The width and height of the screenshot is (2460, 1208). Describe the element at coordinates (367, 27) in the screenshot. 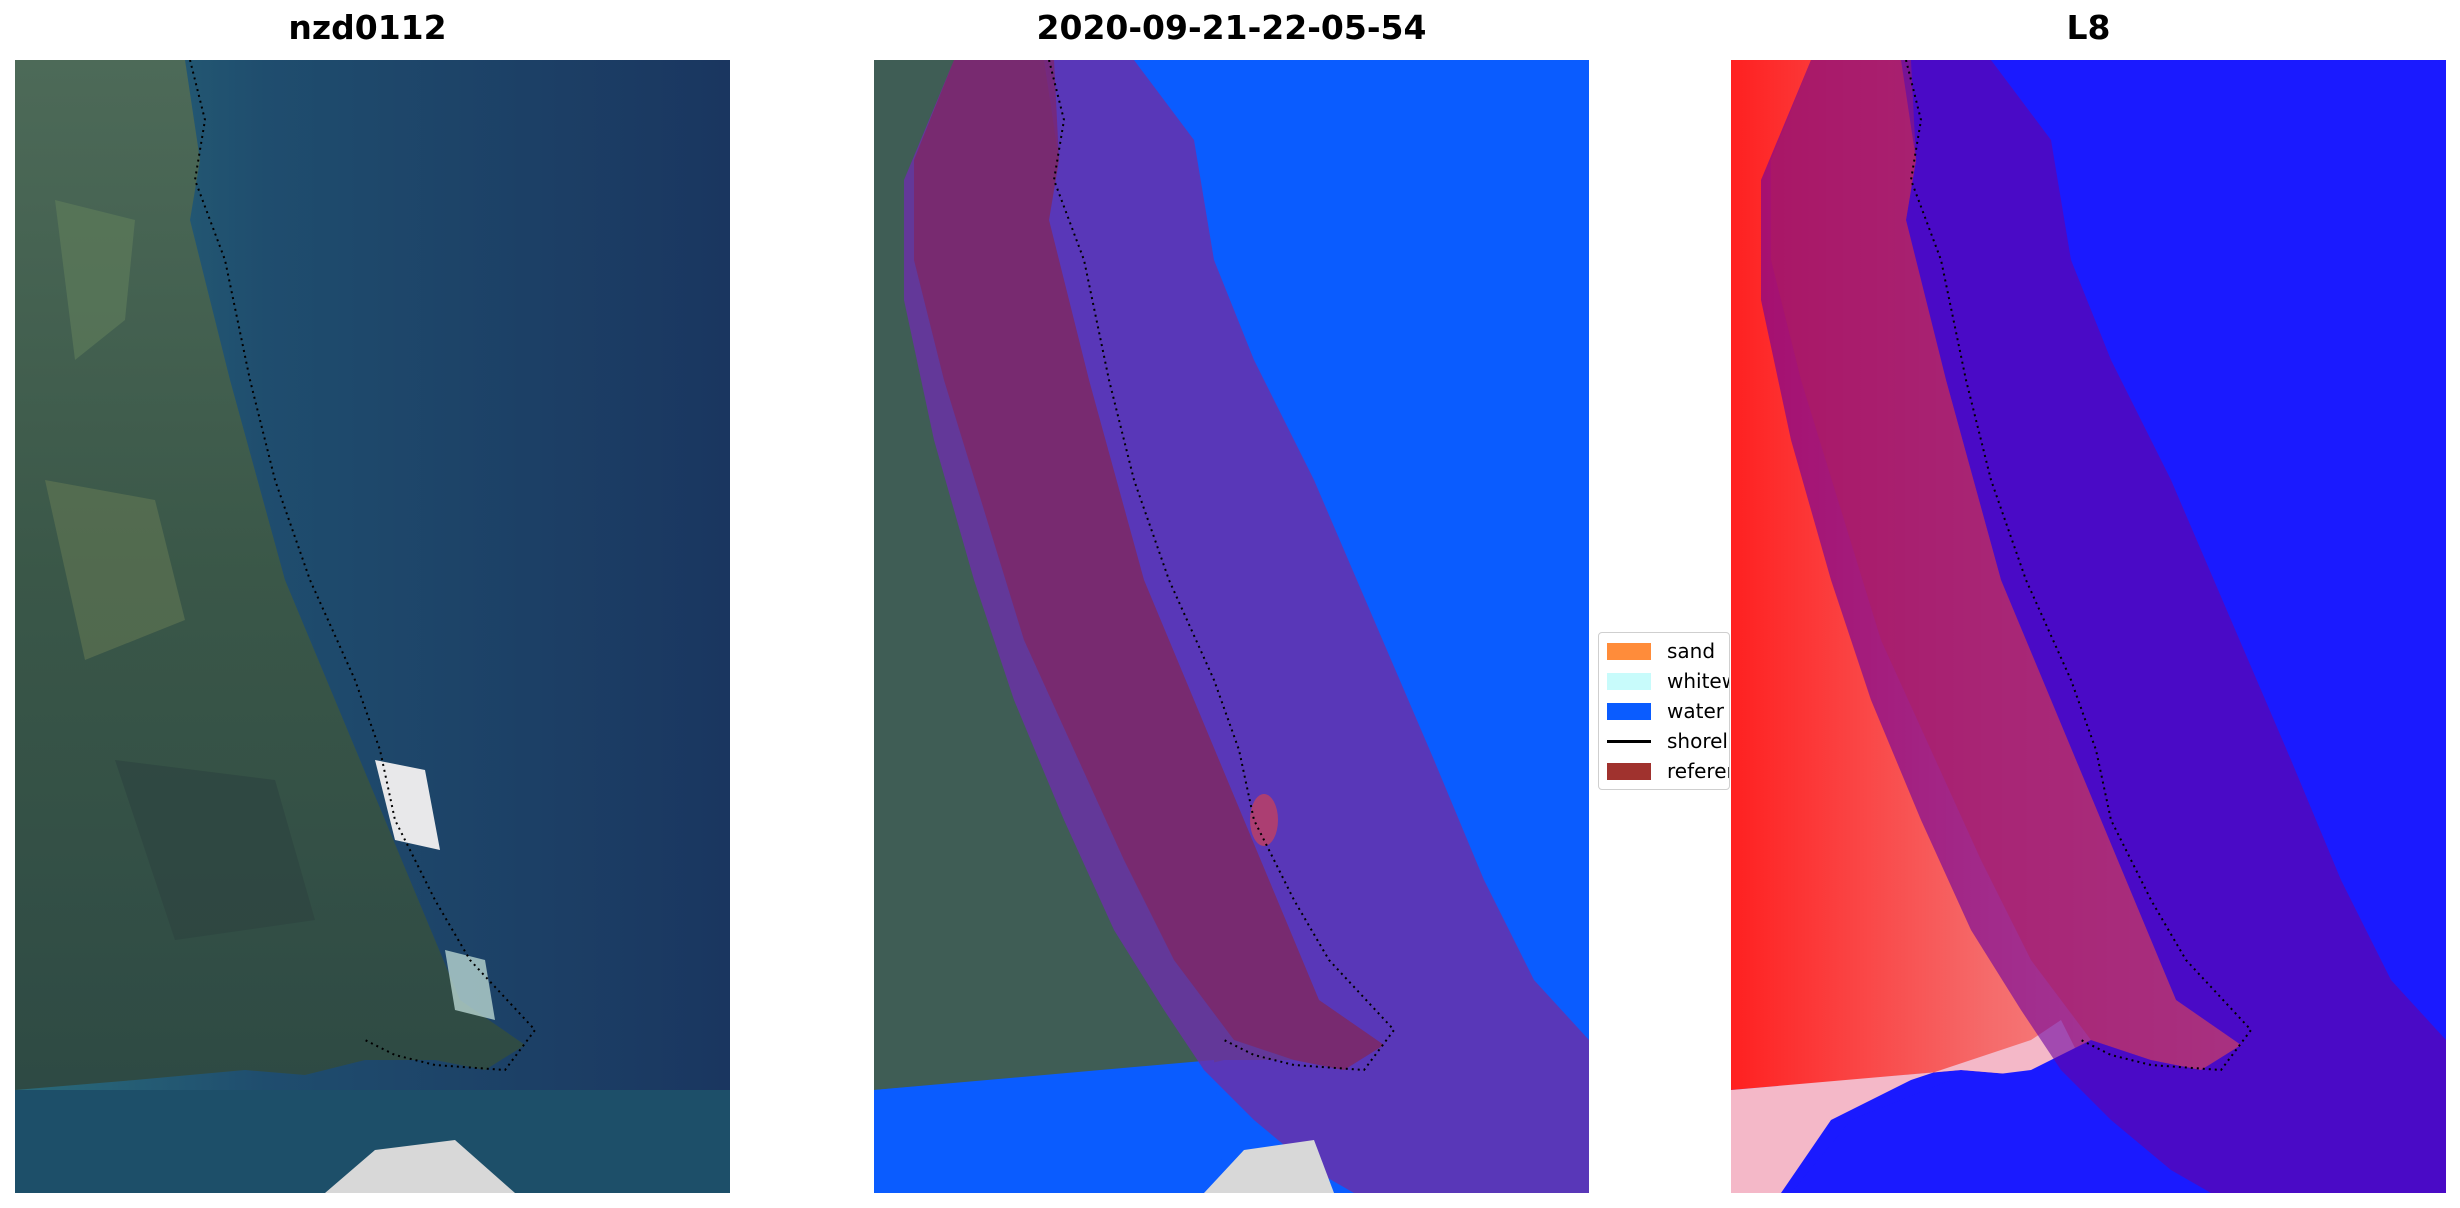

I see `panel-title-rgb: nzd0112` at that location.